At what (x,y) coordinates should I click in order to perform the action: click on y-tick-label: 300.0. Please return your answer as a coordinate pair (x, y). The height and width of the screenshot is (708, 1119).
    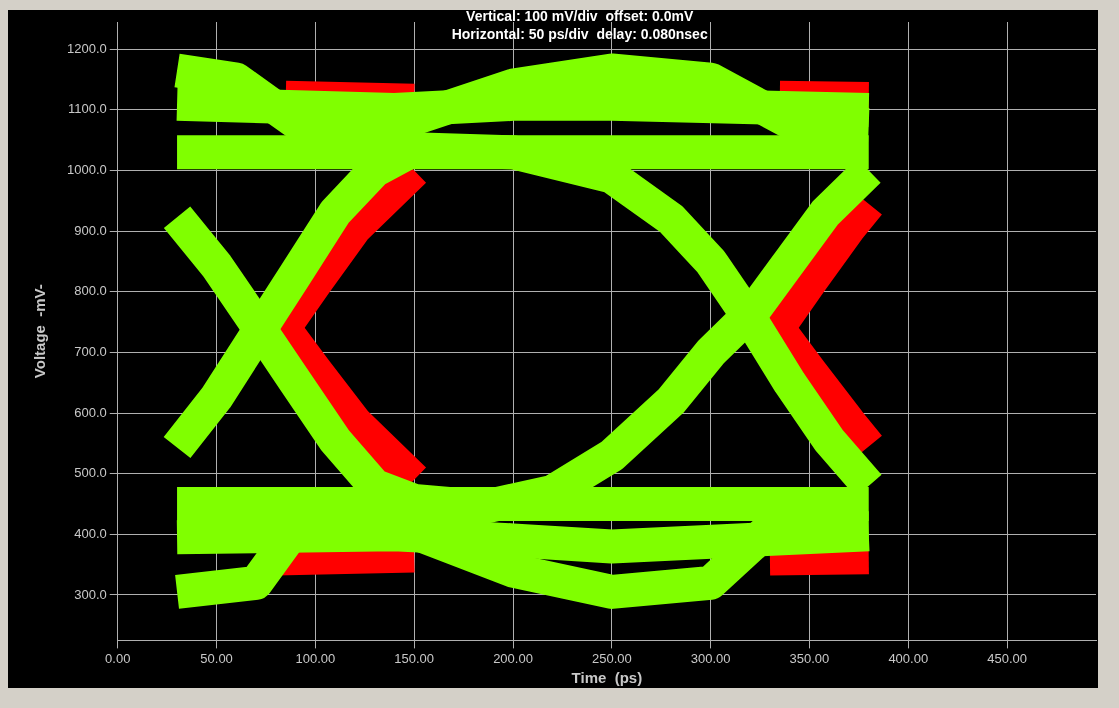
    Looking at the image, I should click on (90, 594).